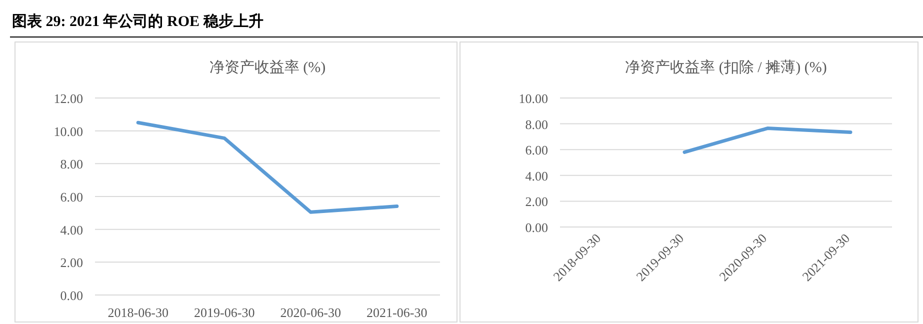  Describe the element at coordinates (726, 67) in the screenshot. I see `chart-title: 净资产收益率 (扣除 / 摊薄) (%)` at that location.